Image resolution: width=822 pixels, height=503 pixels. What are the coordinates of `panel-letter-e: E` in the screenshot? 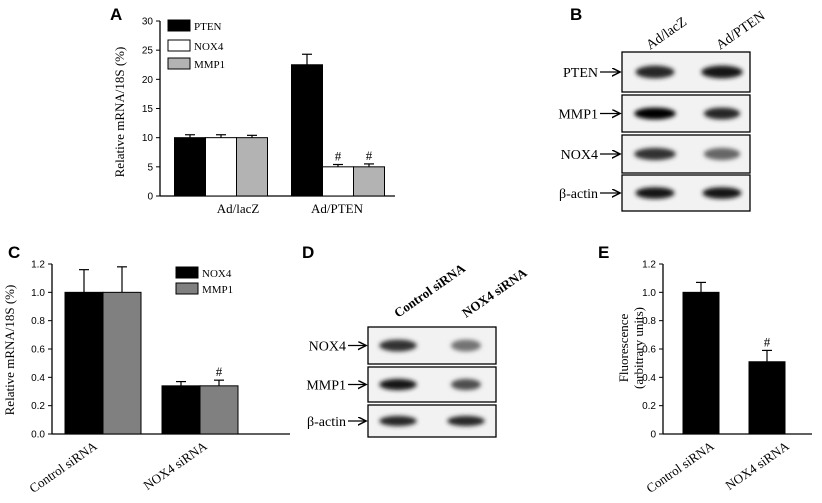 It's located at (603, 252).